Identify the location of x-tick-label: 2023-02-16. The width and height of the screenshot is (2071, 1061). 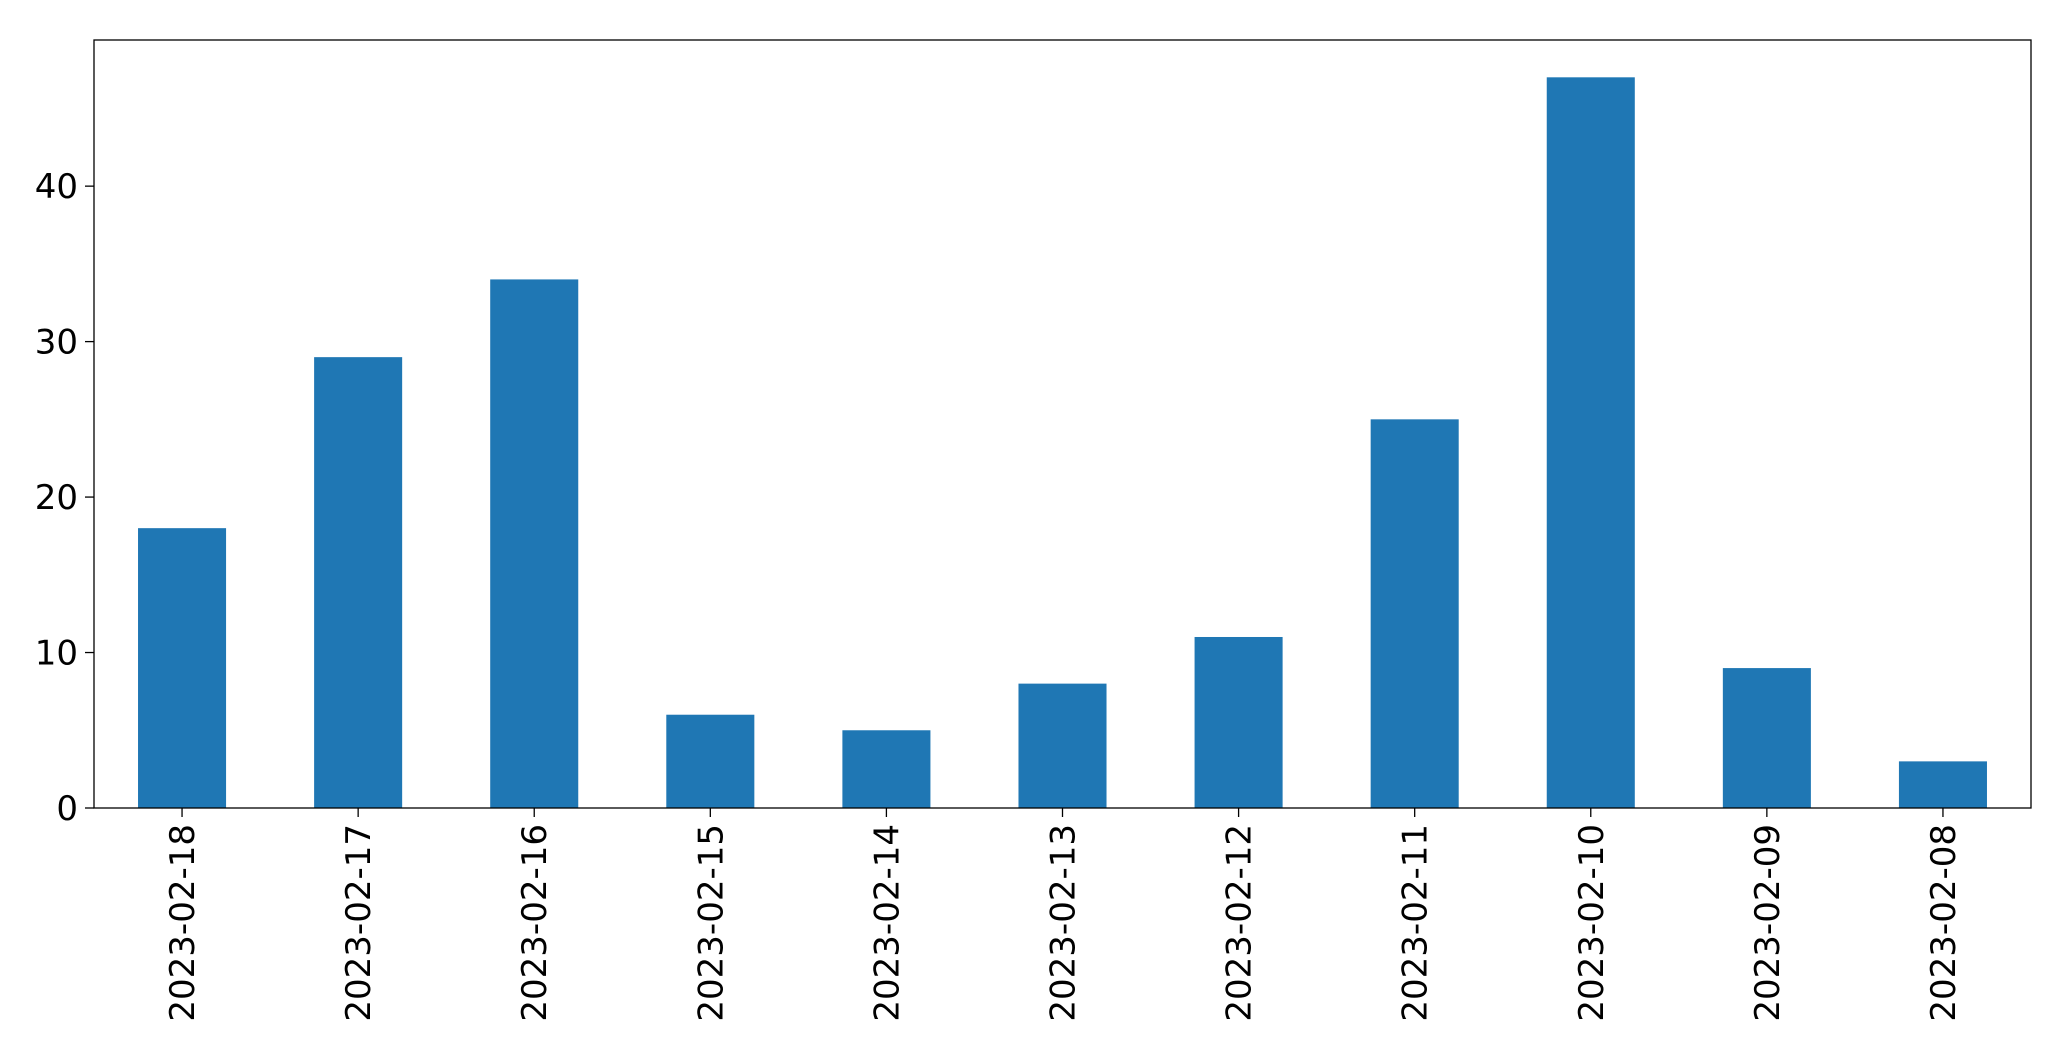
(535, 923).